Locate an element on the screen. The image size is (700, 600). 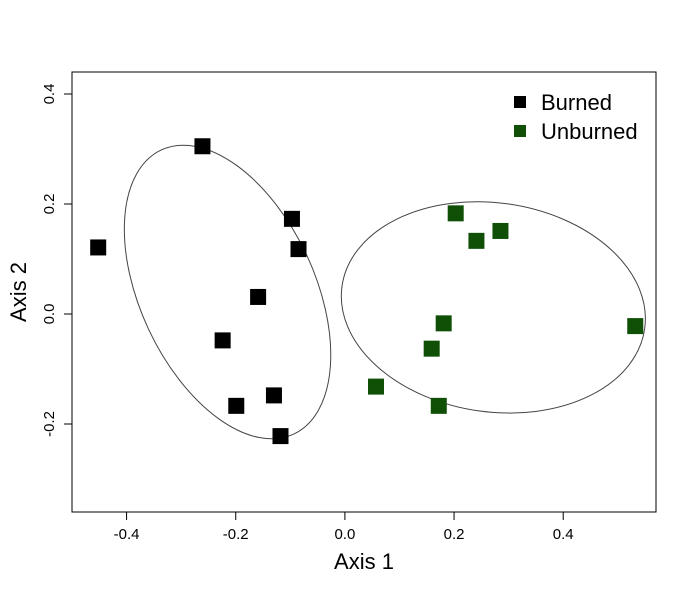
legend-label-1: Unburned is located at coordinates (589, 131).